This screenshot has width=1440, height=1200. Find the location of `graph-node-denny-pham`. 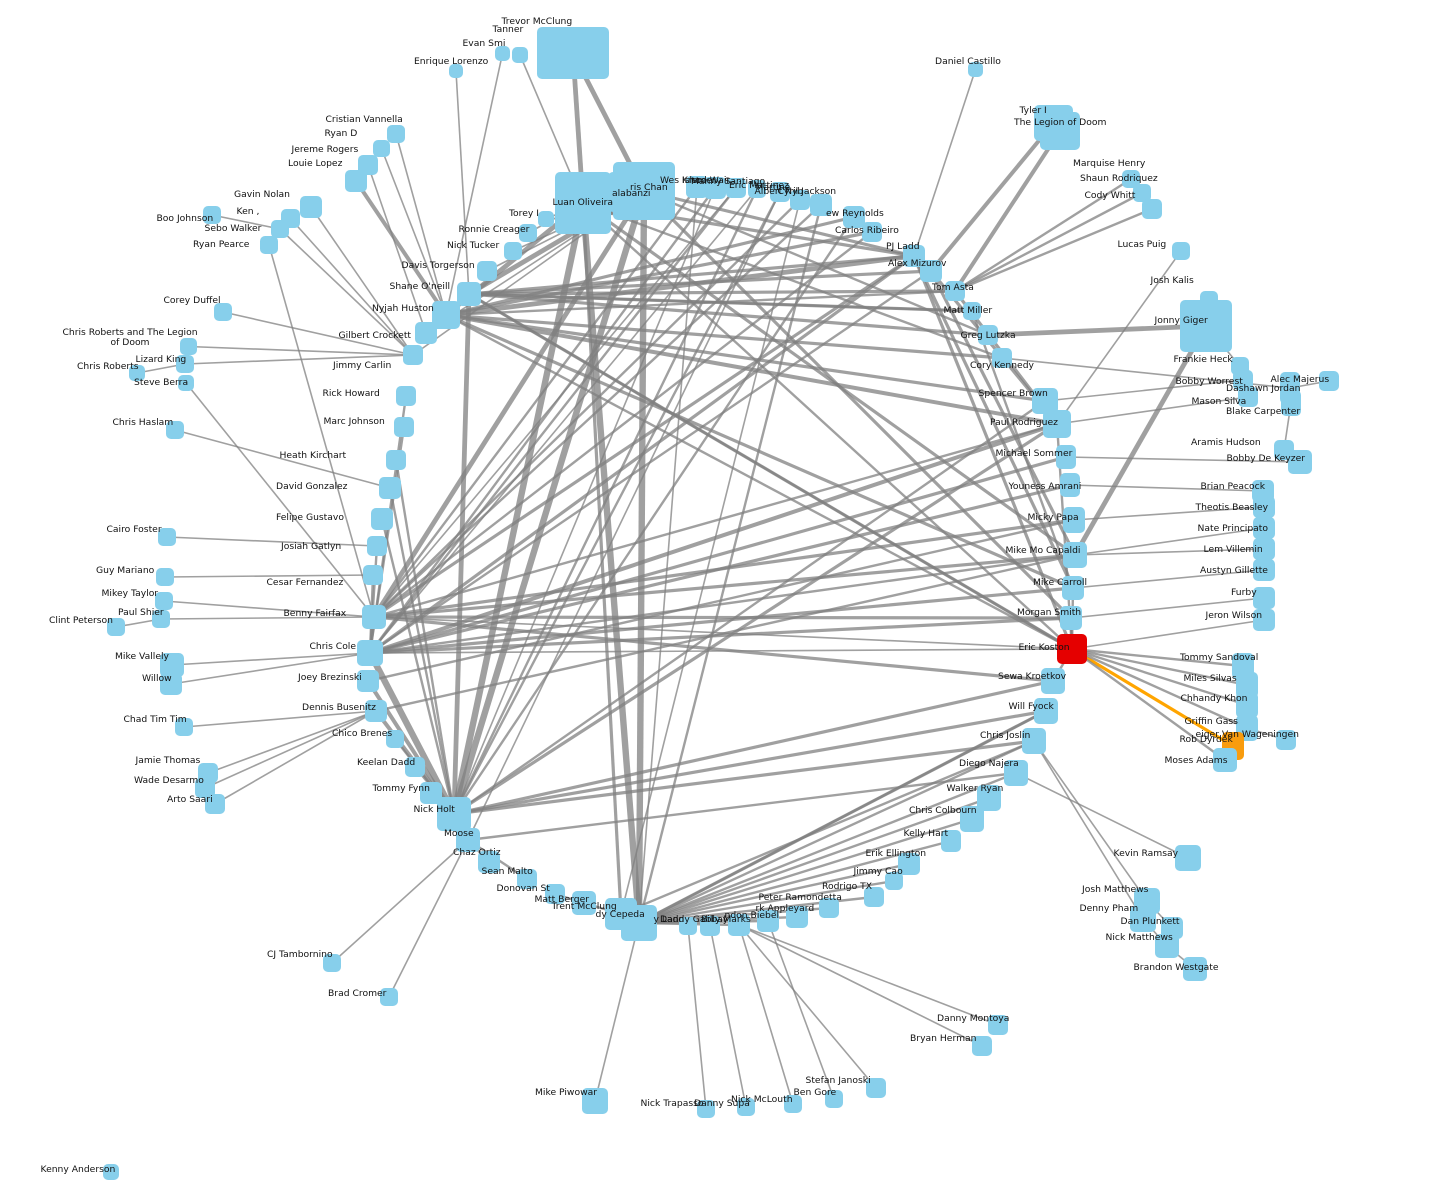

graph-node-denny-pham is located at coordinates (1143, 919).